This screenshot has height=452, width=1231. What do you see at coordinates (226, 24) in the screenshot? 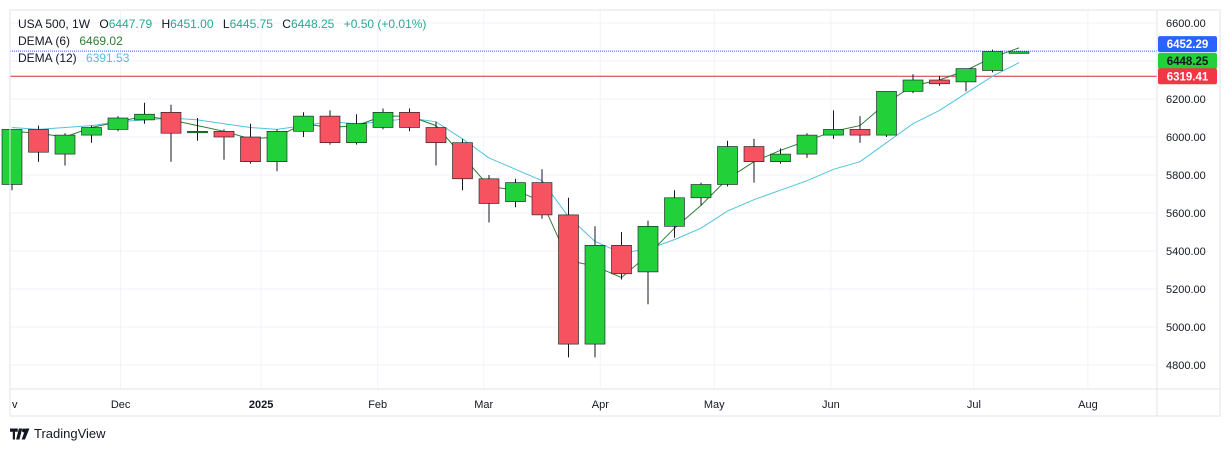
I see `low-label: L` at bounding box center [226, 24].